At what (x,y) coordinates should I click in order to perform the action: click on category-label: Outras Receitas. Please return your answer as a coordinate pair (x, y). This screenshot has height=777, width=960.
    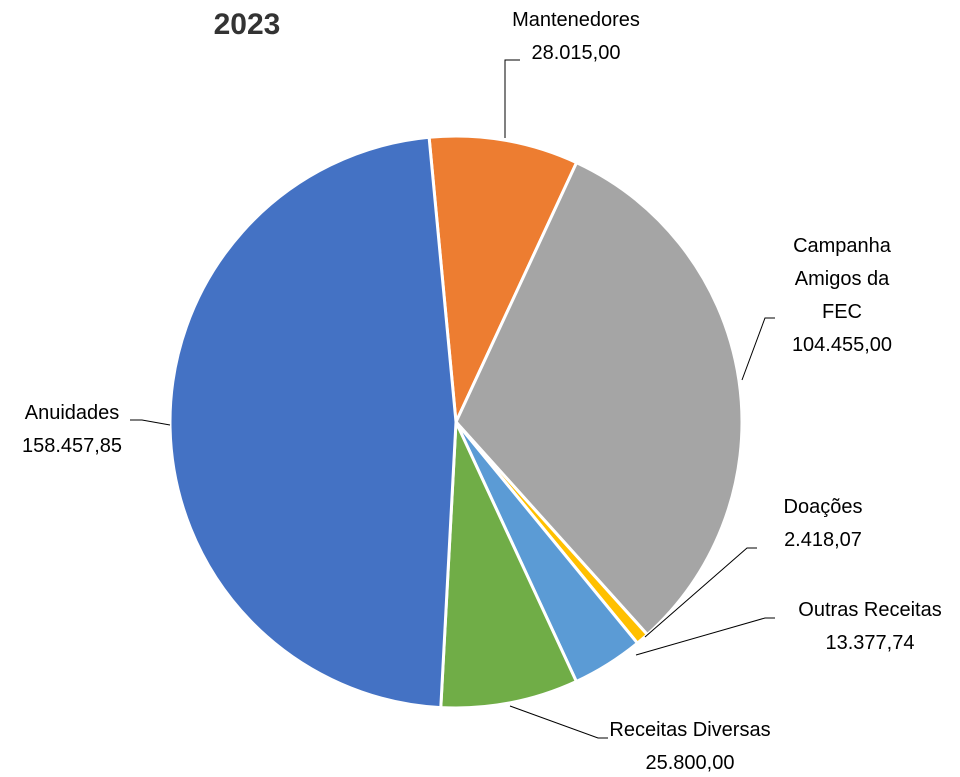
    Looking at the image, I should click on (870, 610).